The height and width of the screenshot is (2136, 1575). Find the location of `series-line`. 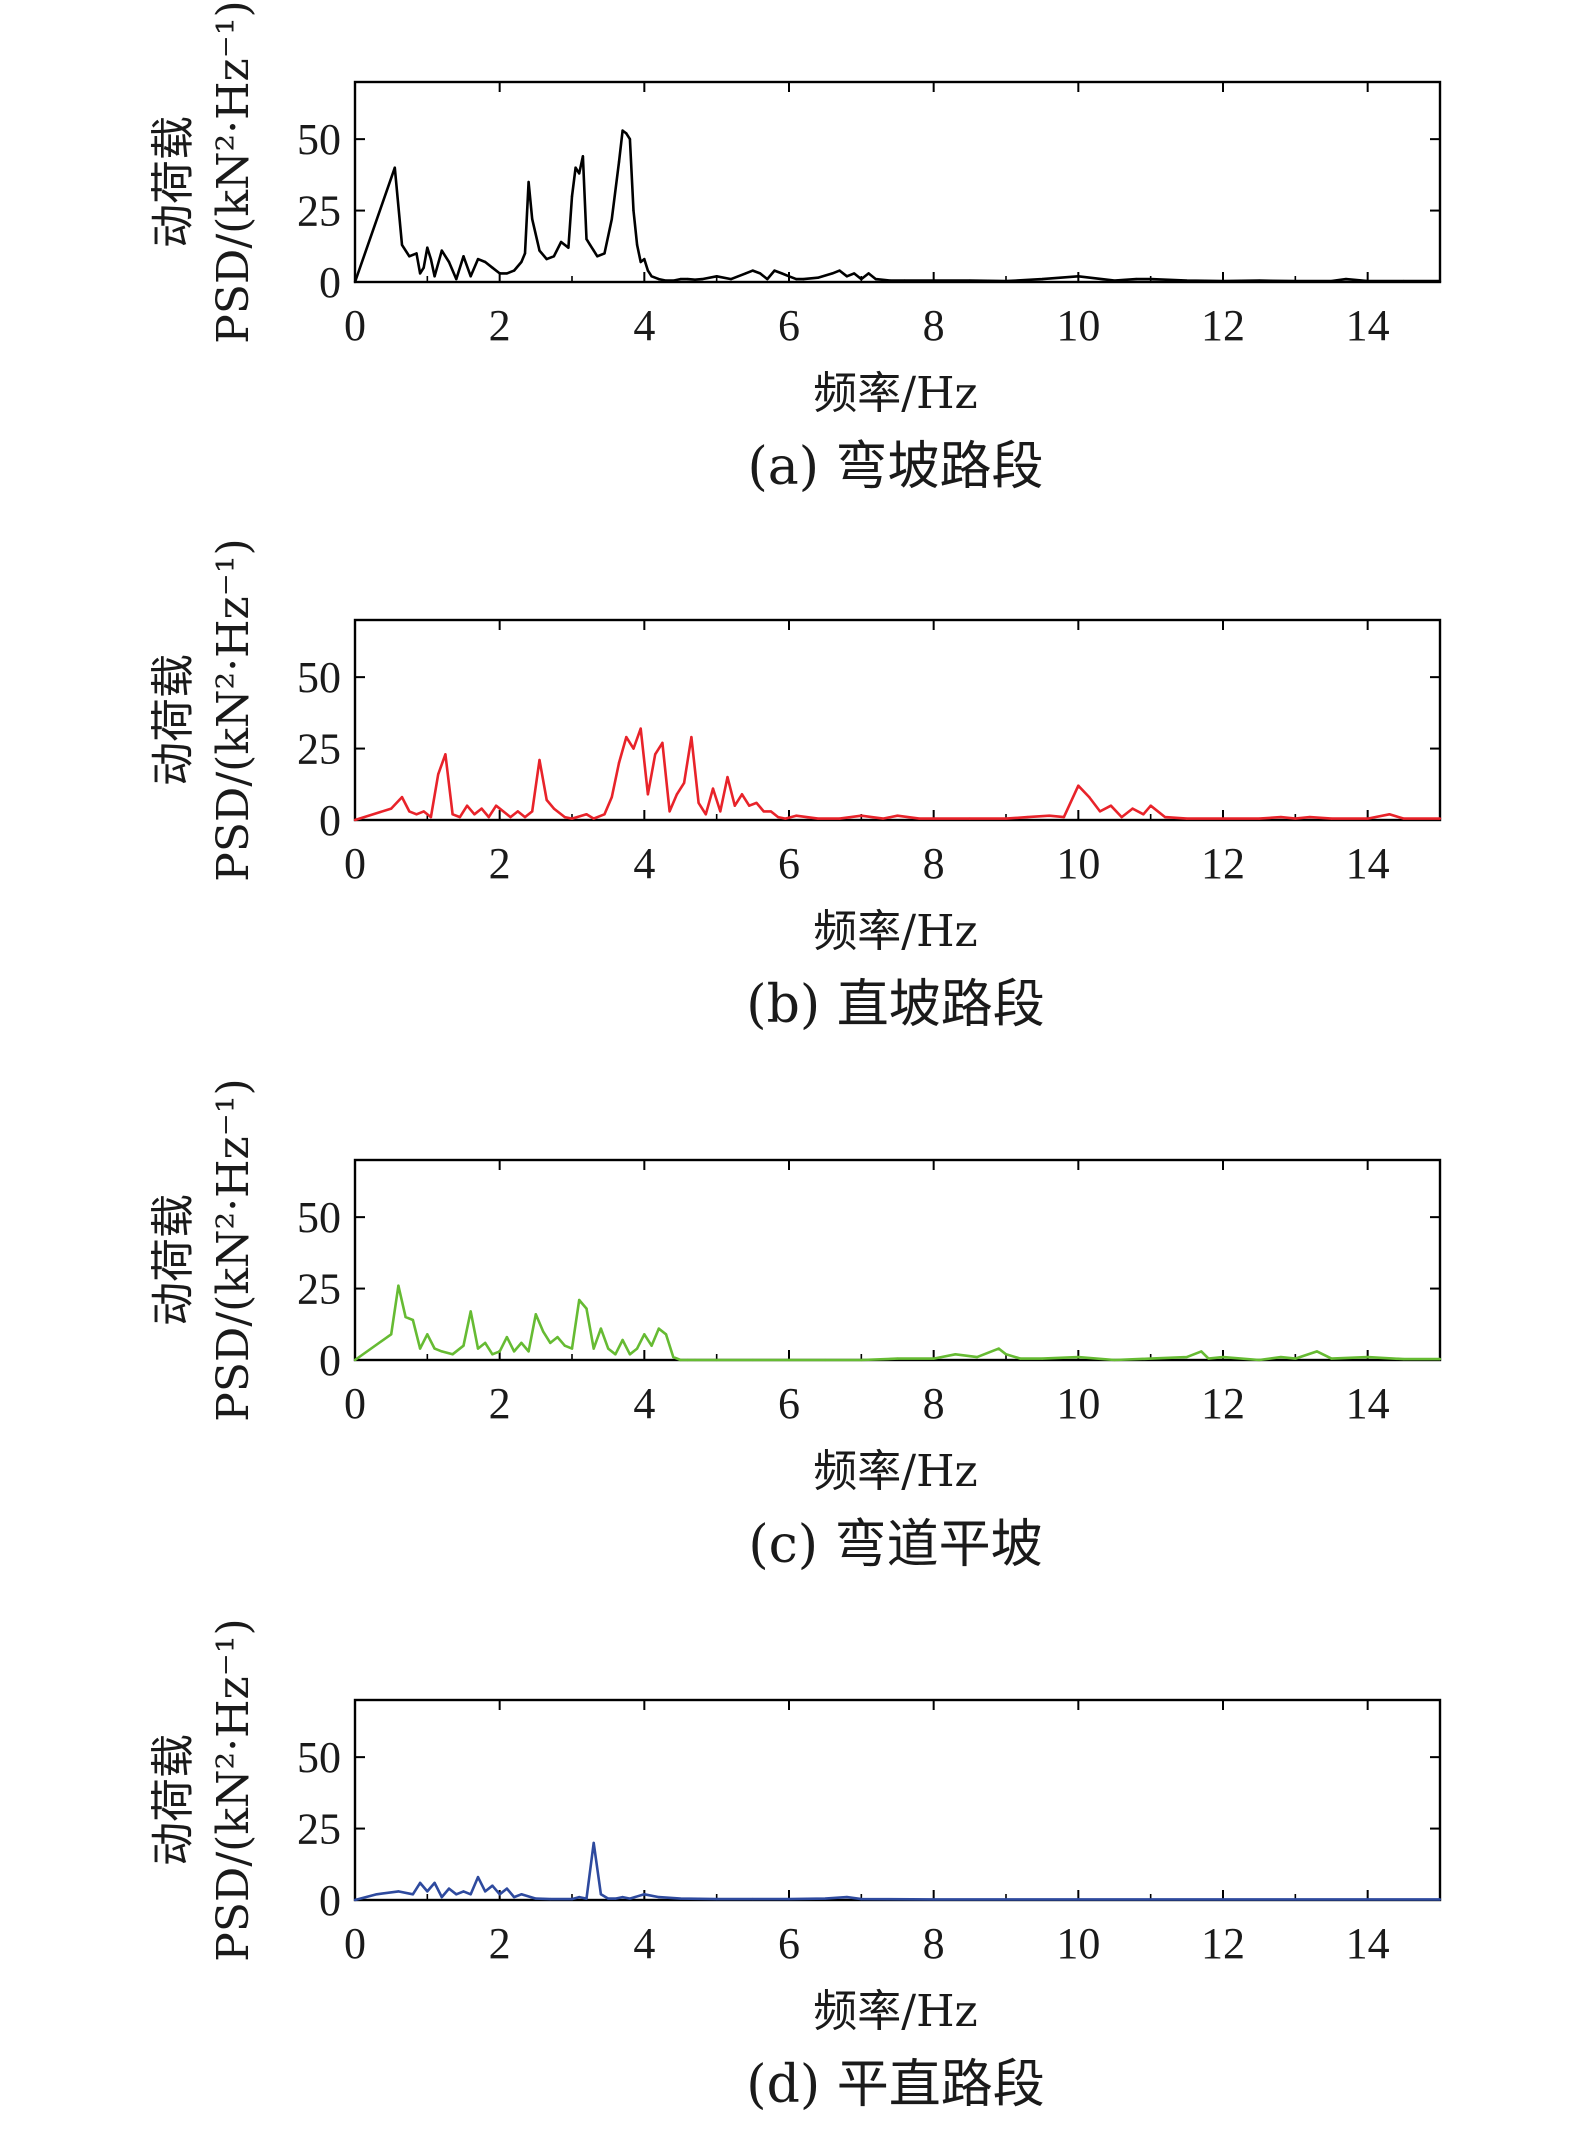

series-line is located at coordinates (896, 206).